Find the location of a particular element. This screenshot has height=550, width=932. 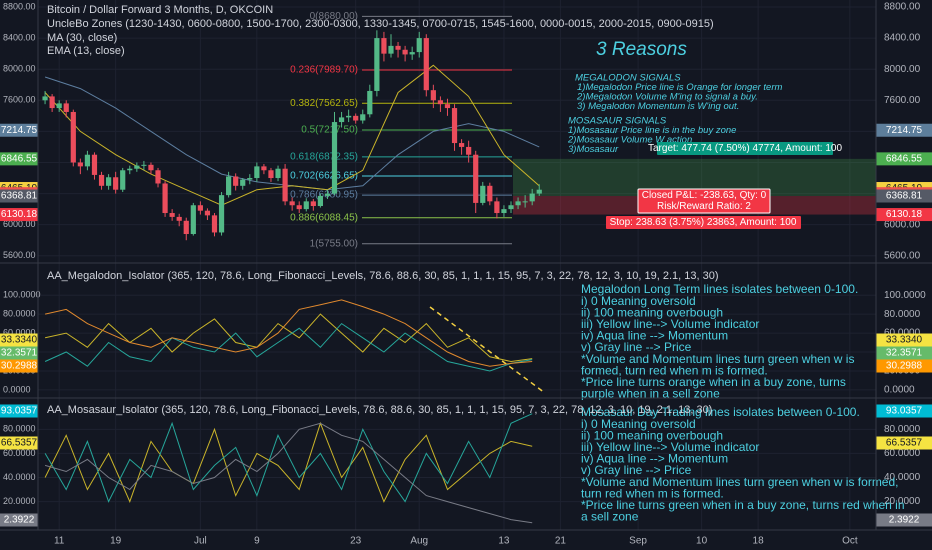

rr-label: Risk/Reward Ratio: 2 is located at coordinates (704, 206).